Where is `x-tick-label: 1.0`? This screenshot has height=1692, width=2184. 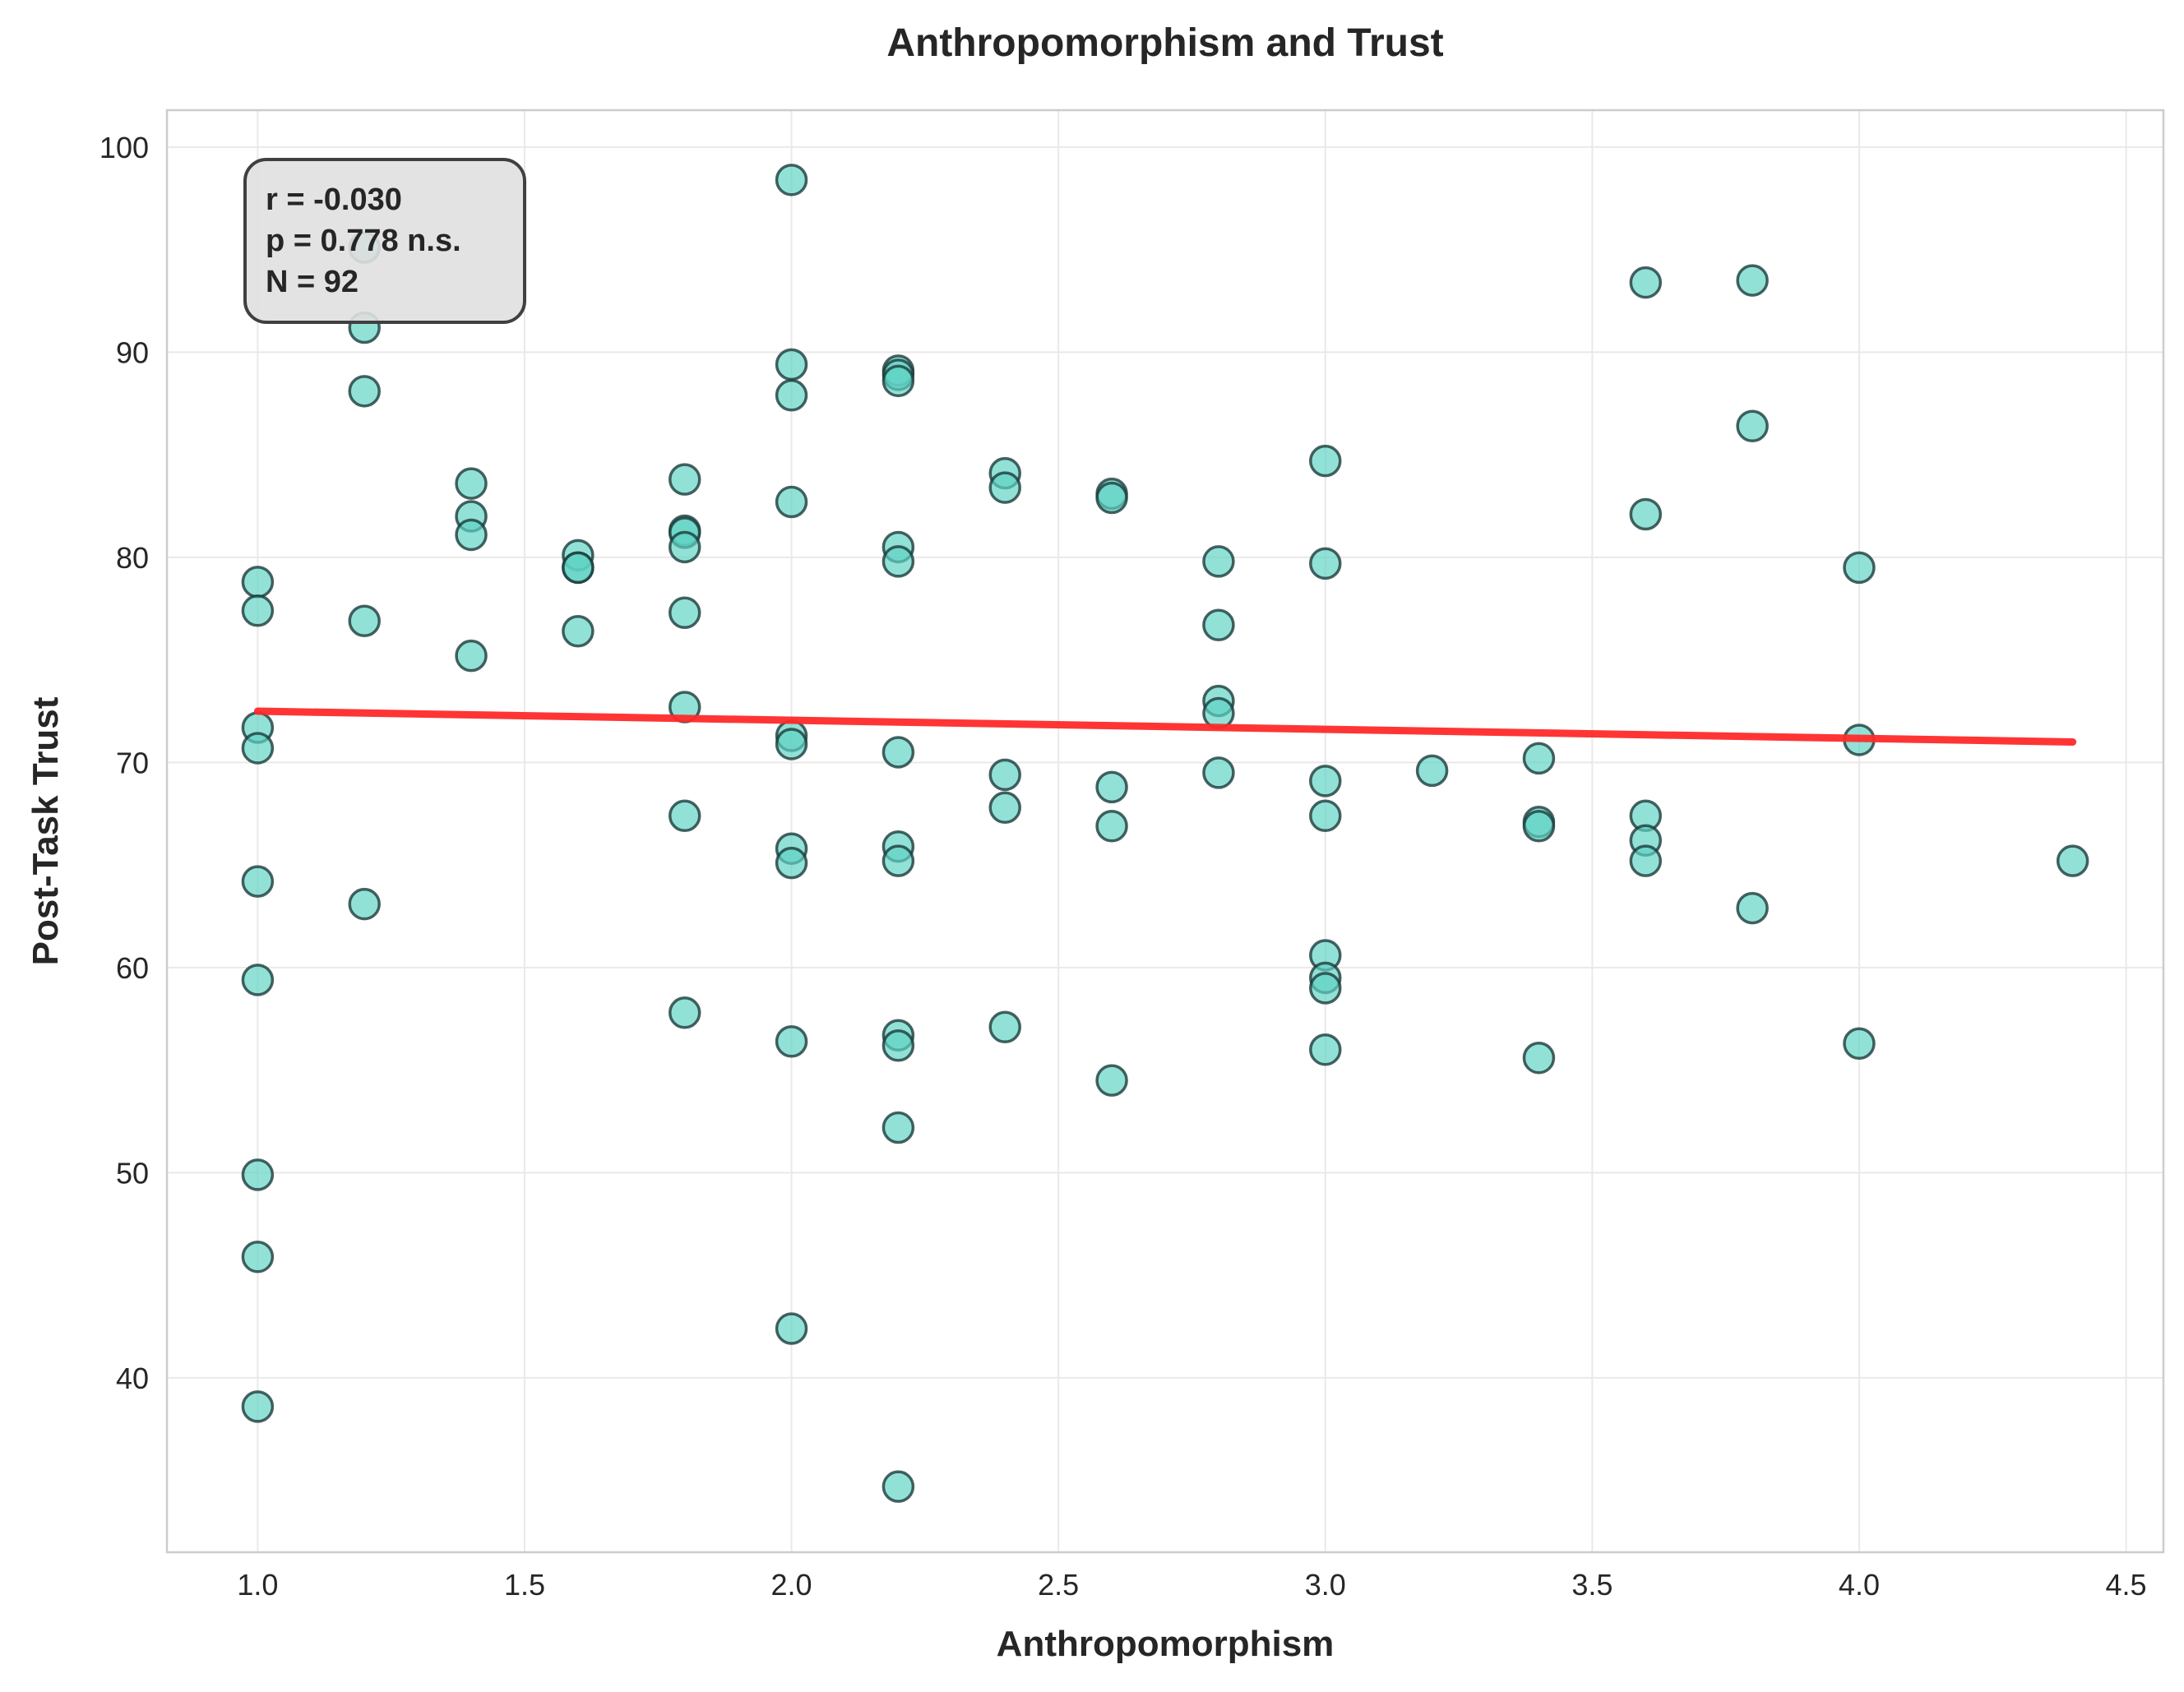
x-tick-label: 1.0 is located at coordinates (257, 1585).